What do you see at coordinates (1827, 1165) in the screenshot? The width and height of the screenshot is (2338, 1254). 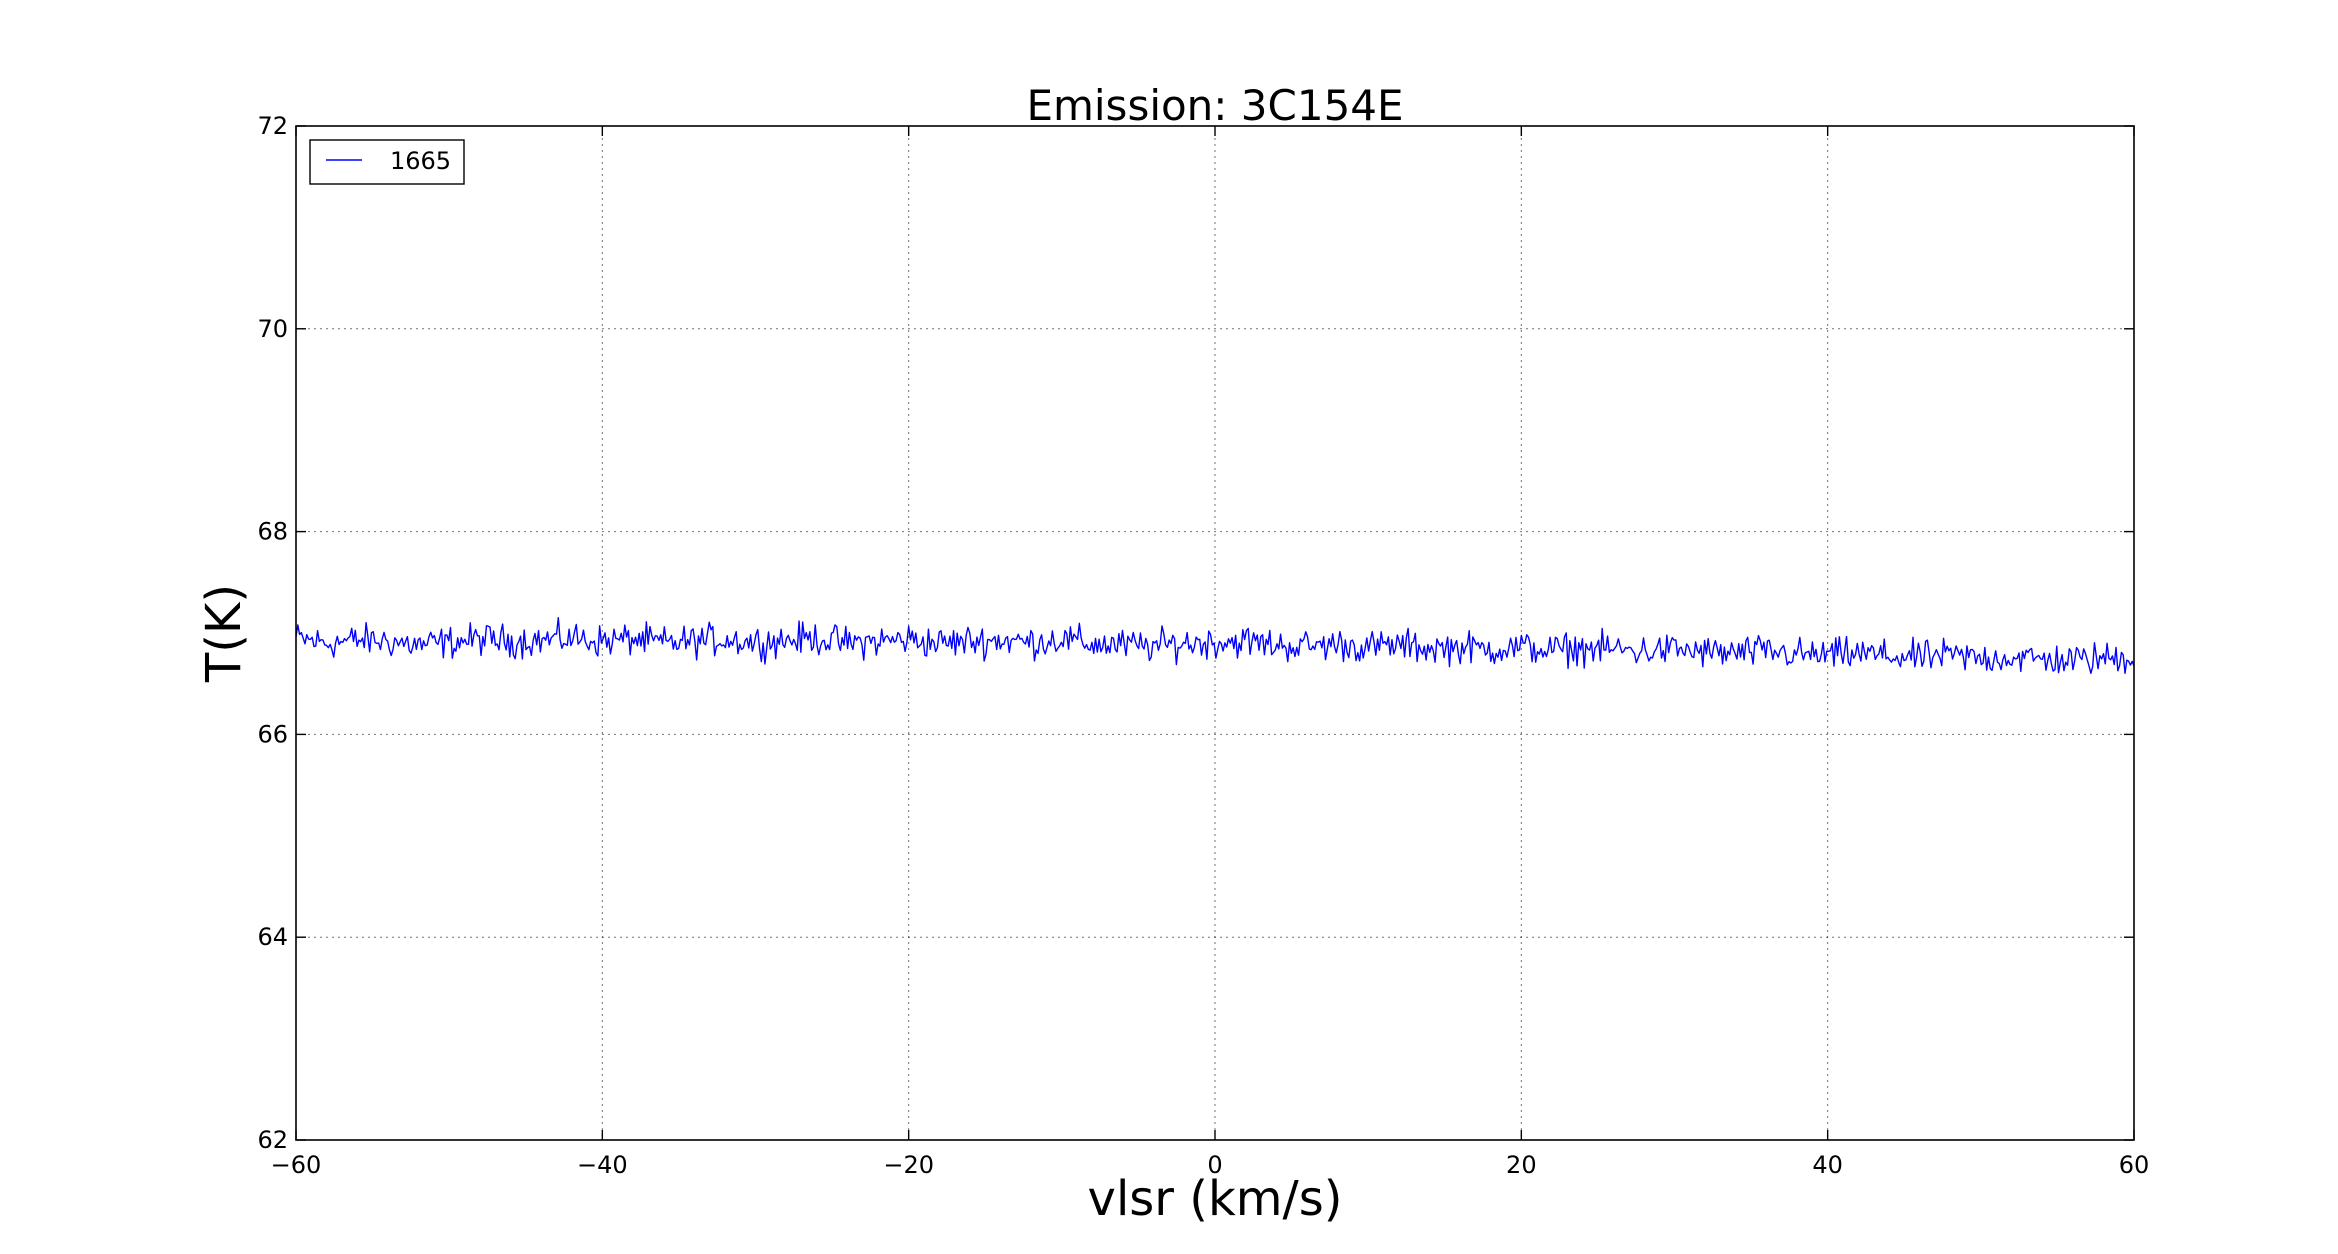 I see `x-tick-label: 40` at bounding box center [1827, 1165].